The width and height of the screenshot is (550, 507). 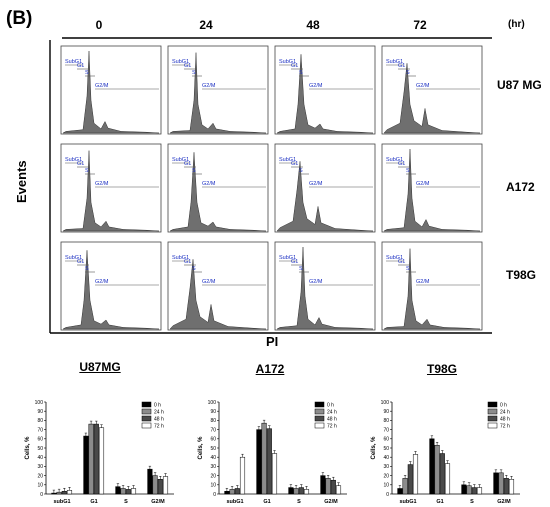 What do you see at coordinates (441, 369) in the screenshot?
I see `bar-chart-title-t98g: T98G` at bounding box center [441, 369].